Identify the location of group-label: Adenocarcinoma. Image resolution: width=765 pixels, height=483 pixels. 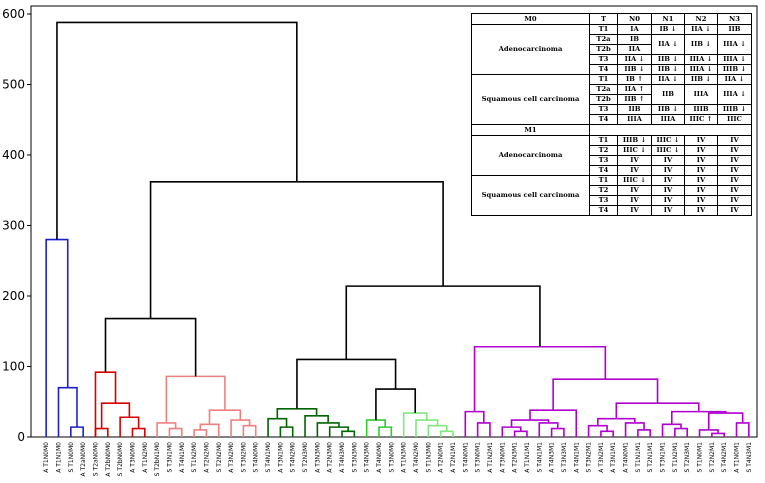
(530, 49).